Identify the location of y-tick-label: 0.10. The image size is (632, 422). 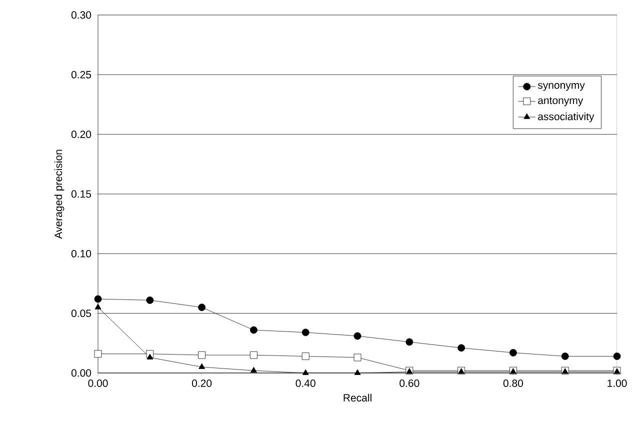
(81, 254).